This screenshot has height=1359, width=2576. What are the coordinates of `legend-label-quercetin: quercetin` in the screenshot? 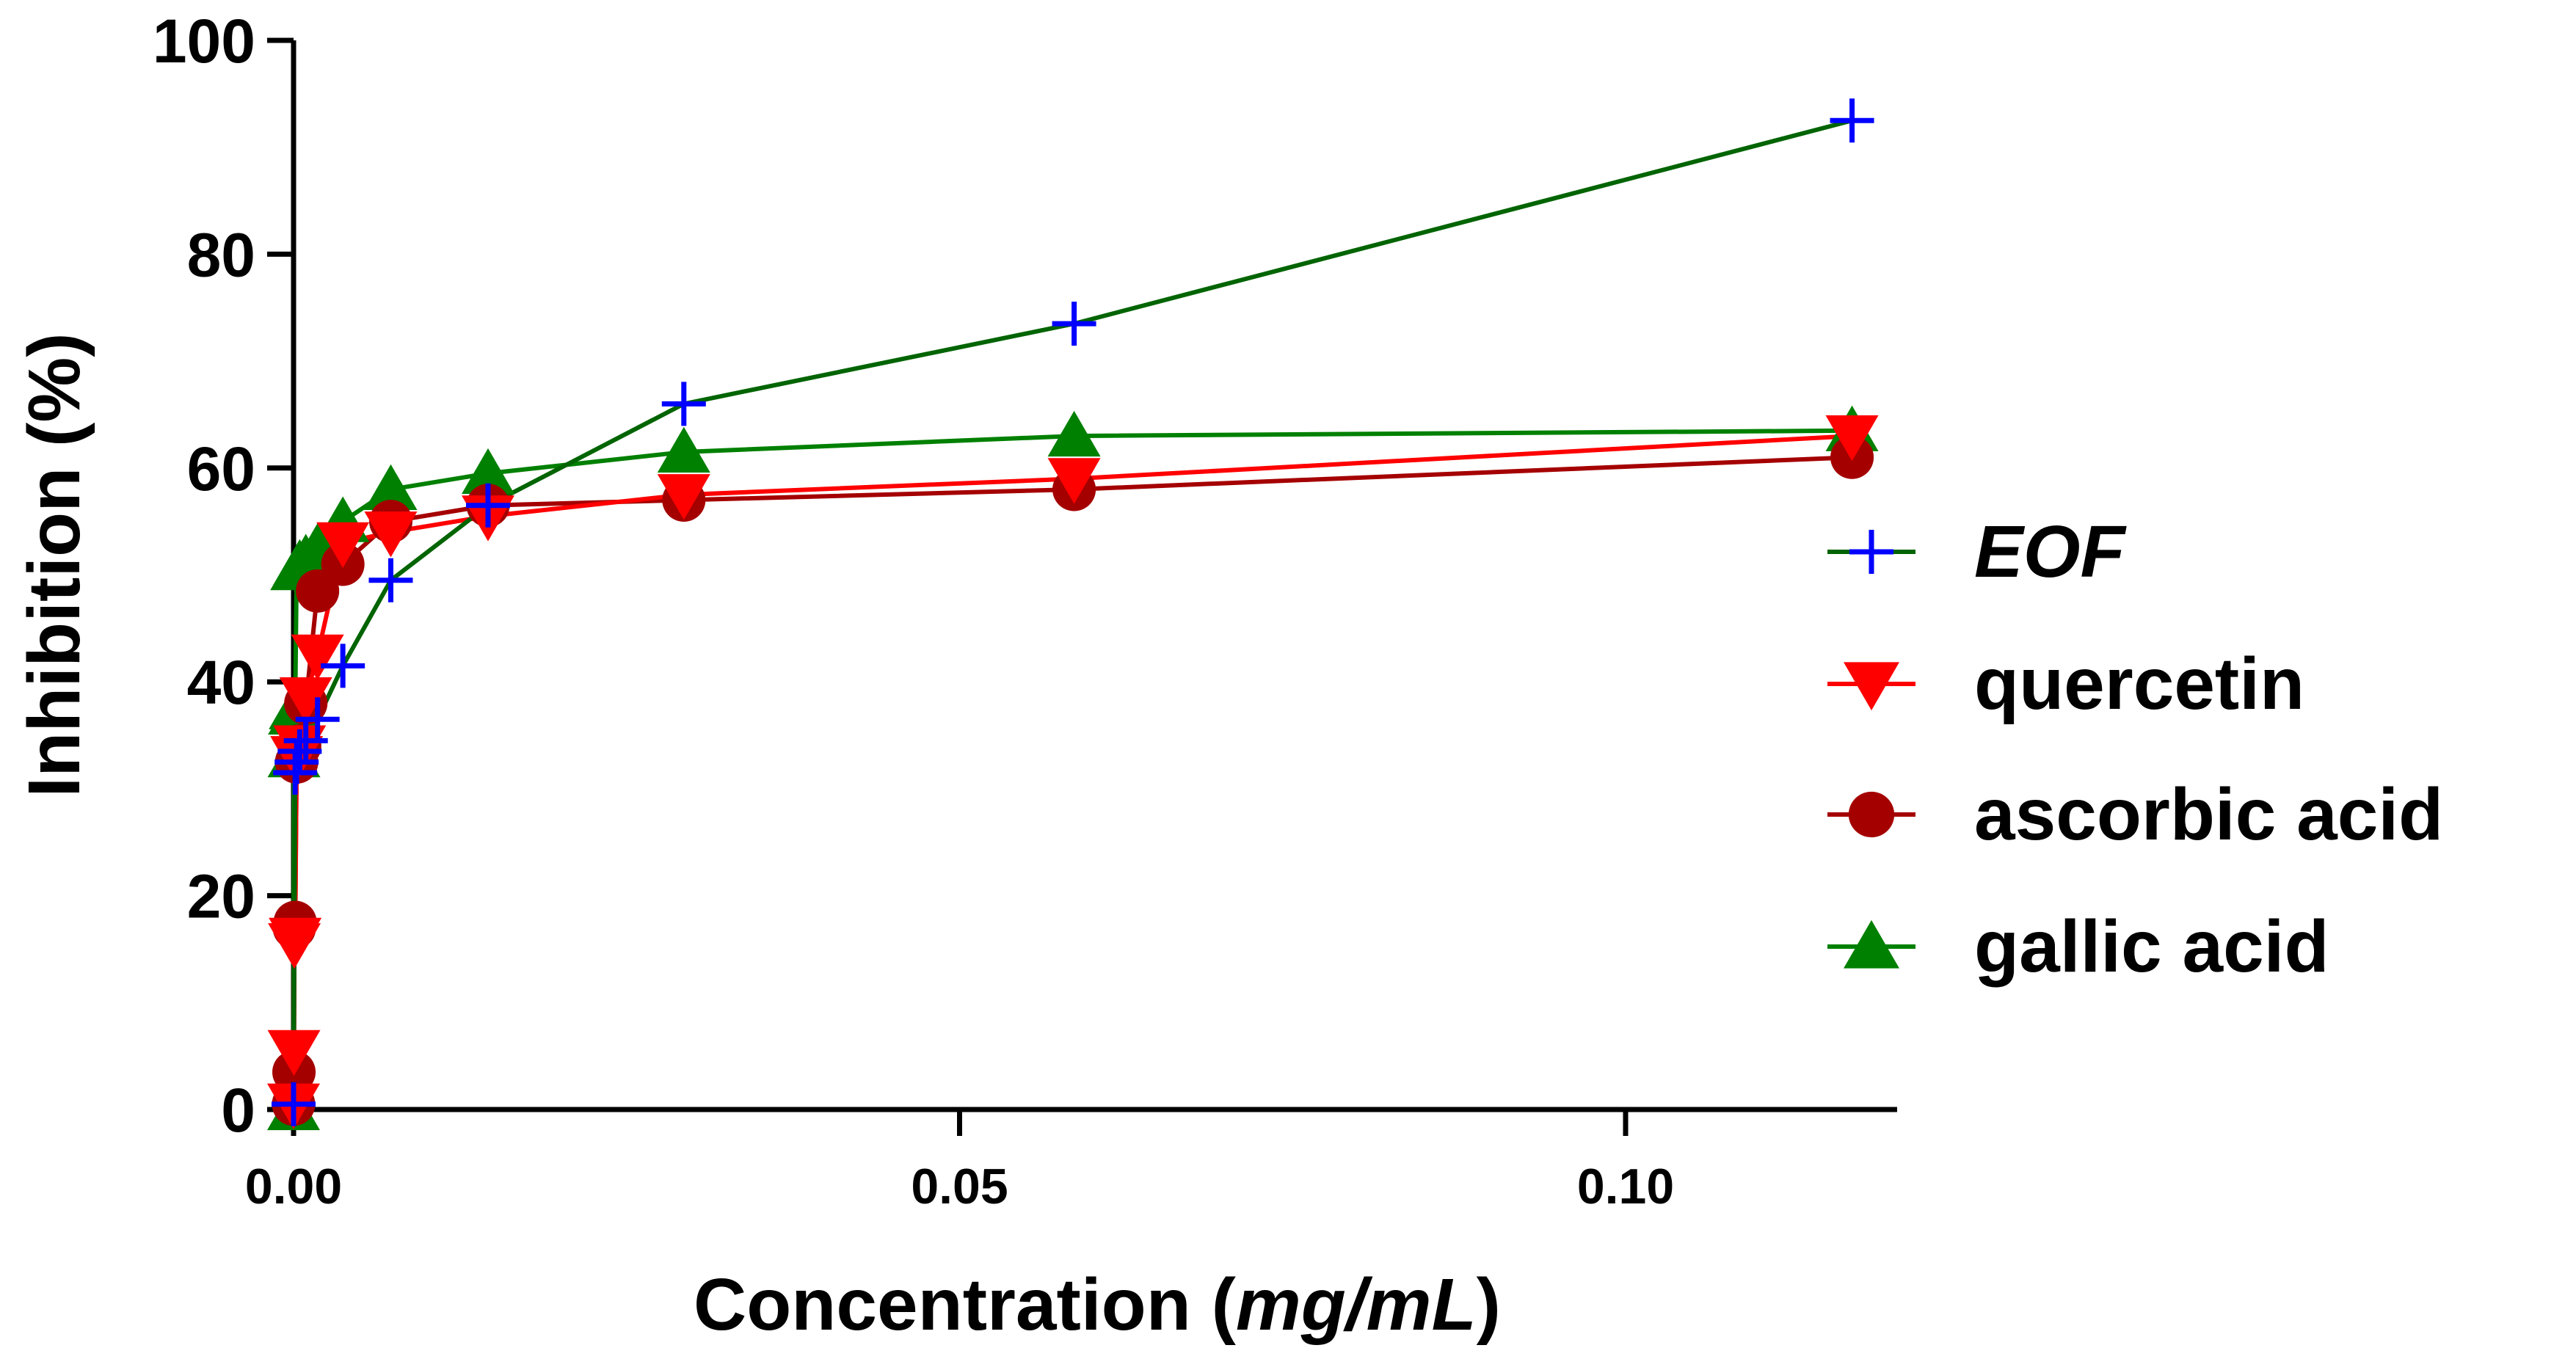 It's located at (2139, 684).